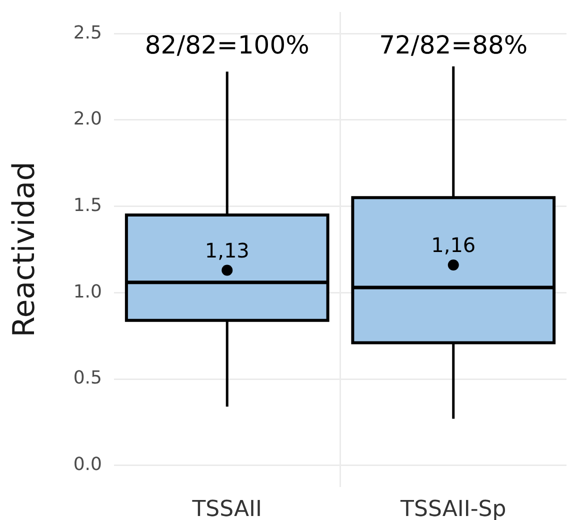  Describe the element at coordinates (87, 465) in the screenshot. I see `y-tick-label: 0.0` at that location.